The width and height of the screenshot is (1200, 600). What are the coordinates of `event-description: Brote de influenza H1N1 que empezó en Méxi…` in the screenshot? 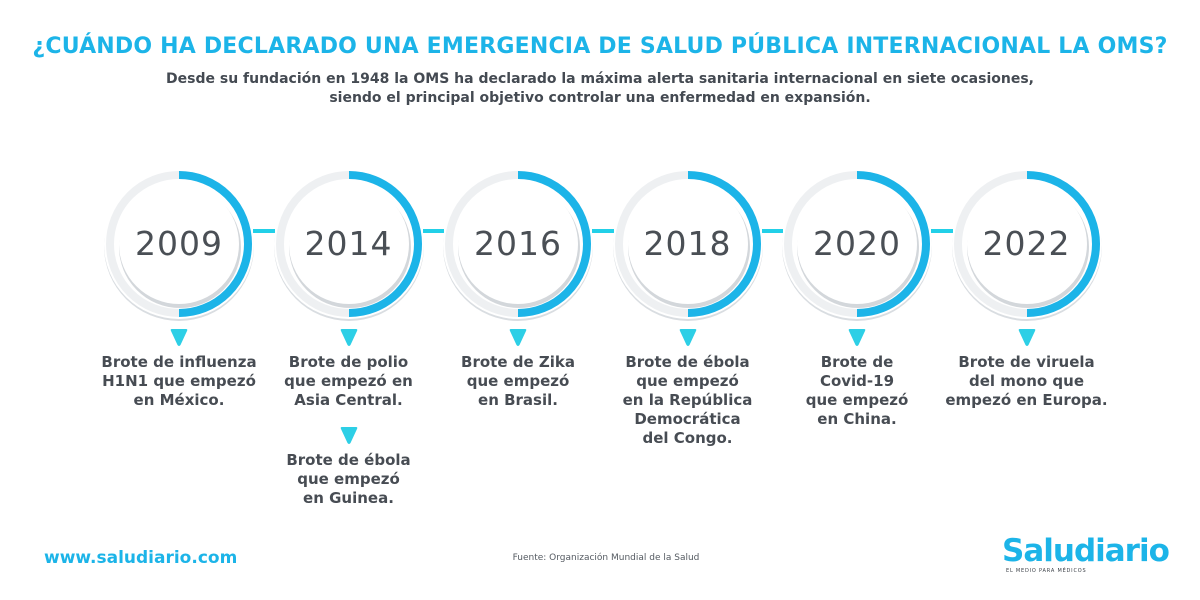 It's located at (179, 381).